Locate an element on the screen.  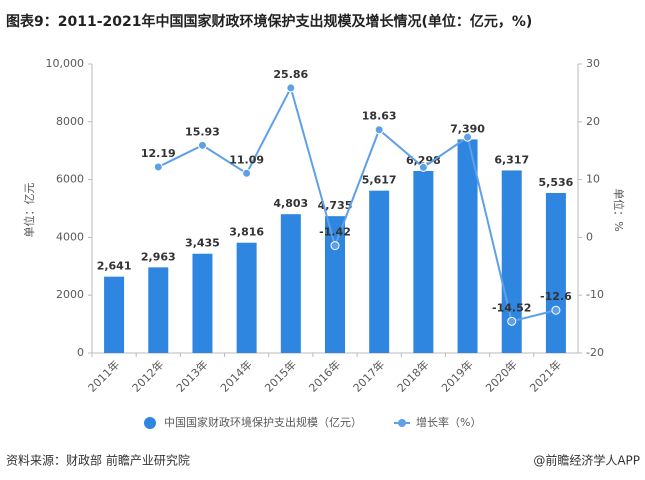
source: 资料来源：财政部 前瞻产业研究院 is located at coordinates (98, 460).